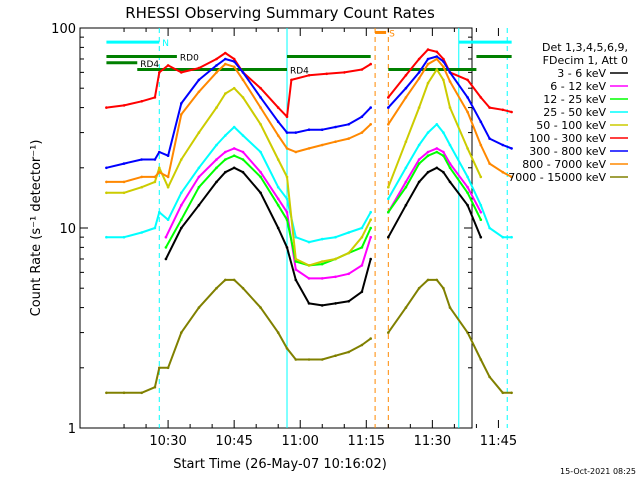  Describe the element at coordinates (564, 164) in the screenshot. I see `legend-entry-label: 800 - 7000 keV` at that location.